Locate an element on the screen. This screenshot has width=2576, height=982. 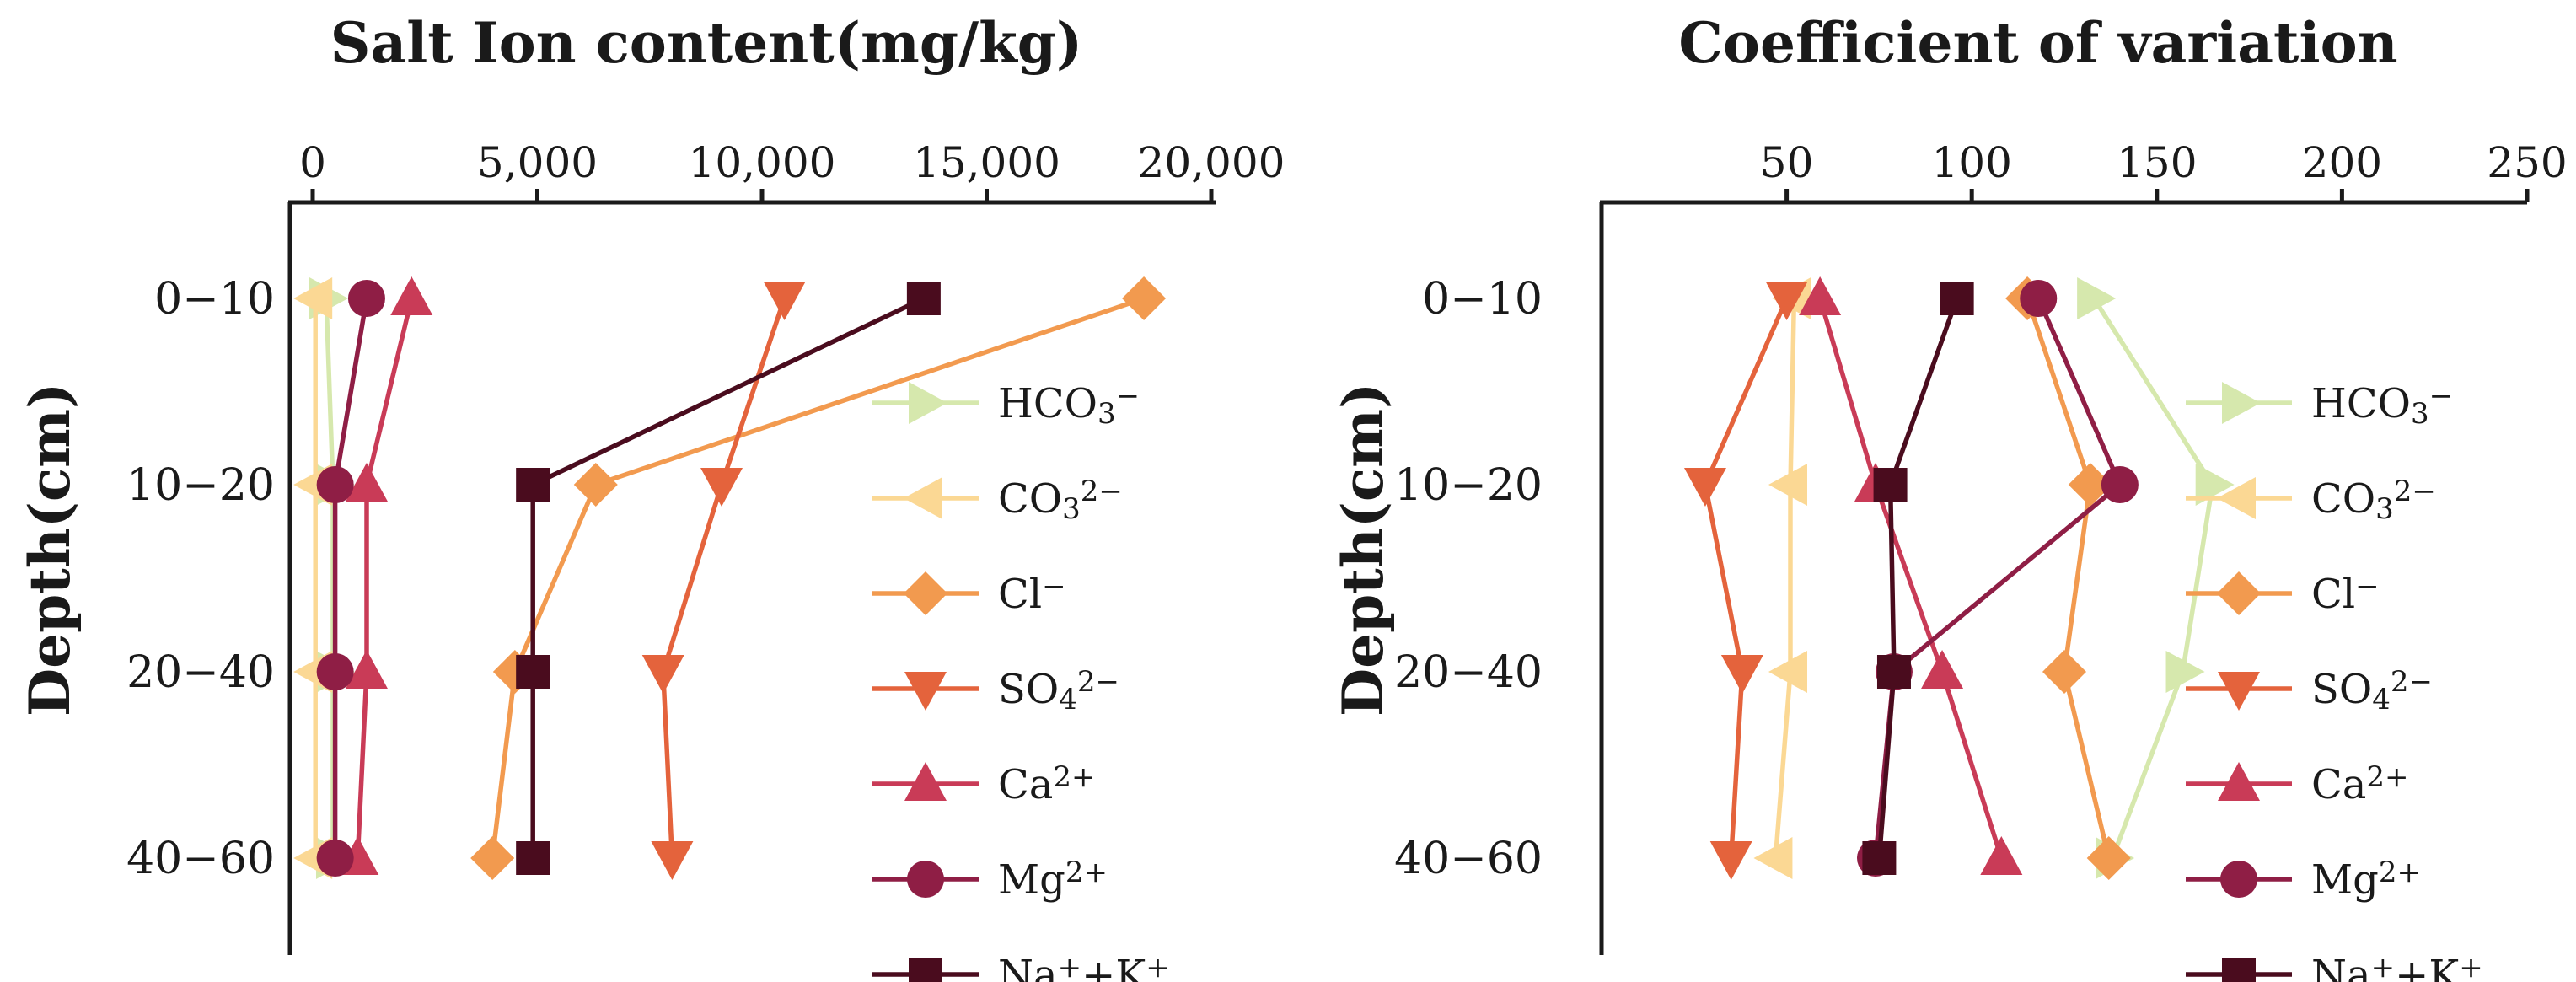
cv-depth-label: 10−20 is located at coordinates (1468, 485).